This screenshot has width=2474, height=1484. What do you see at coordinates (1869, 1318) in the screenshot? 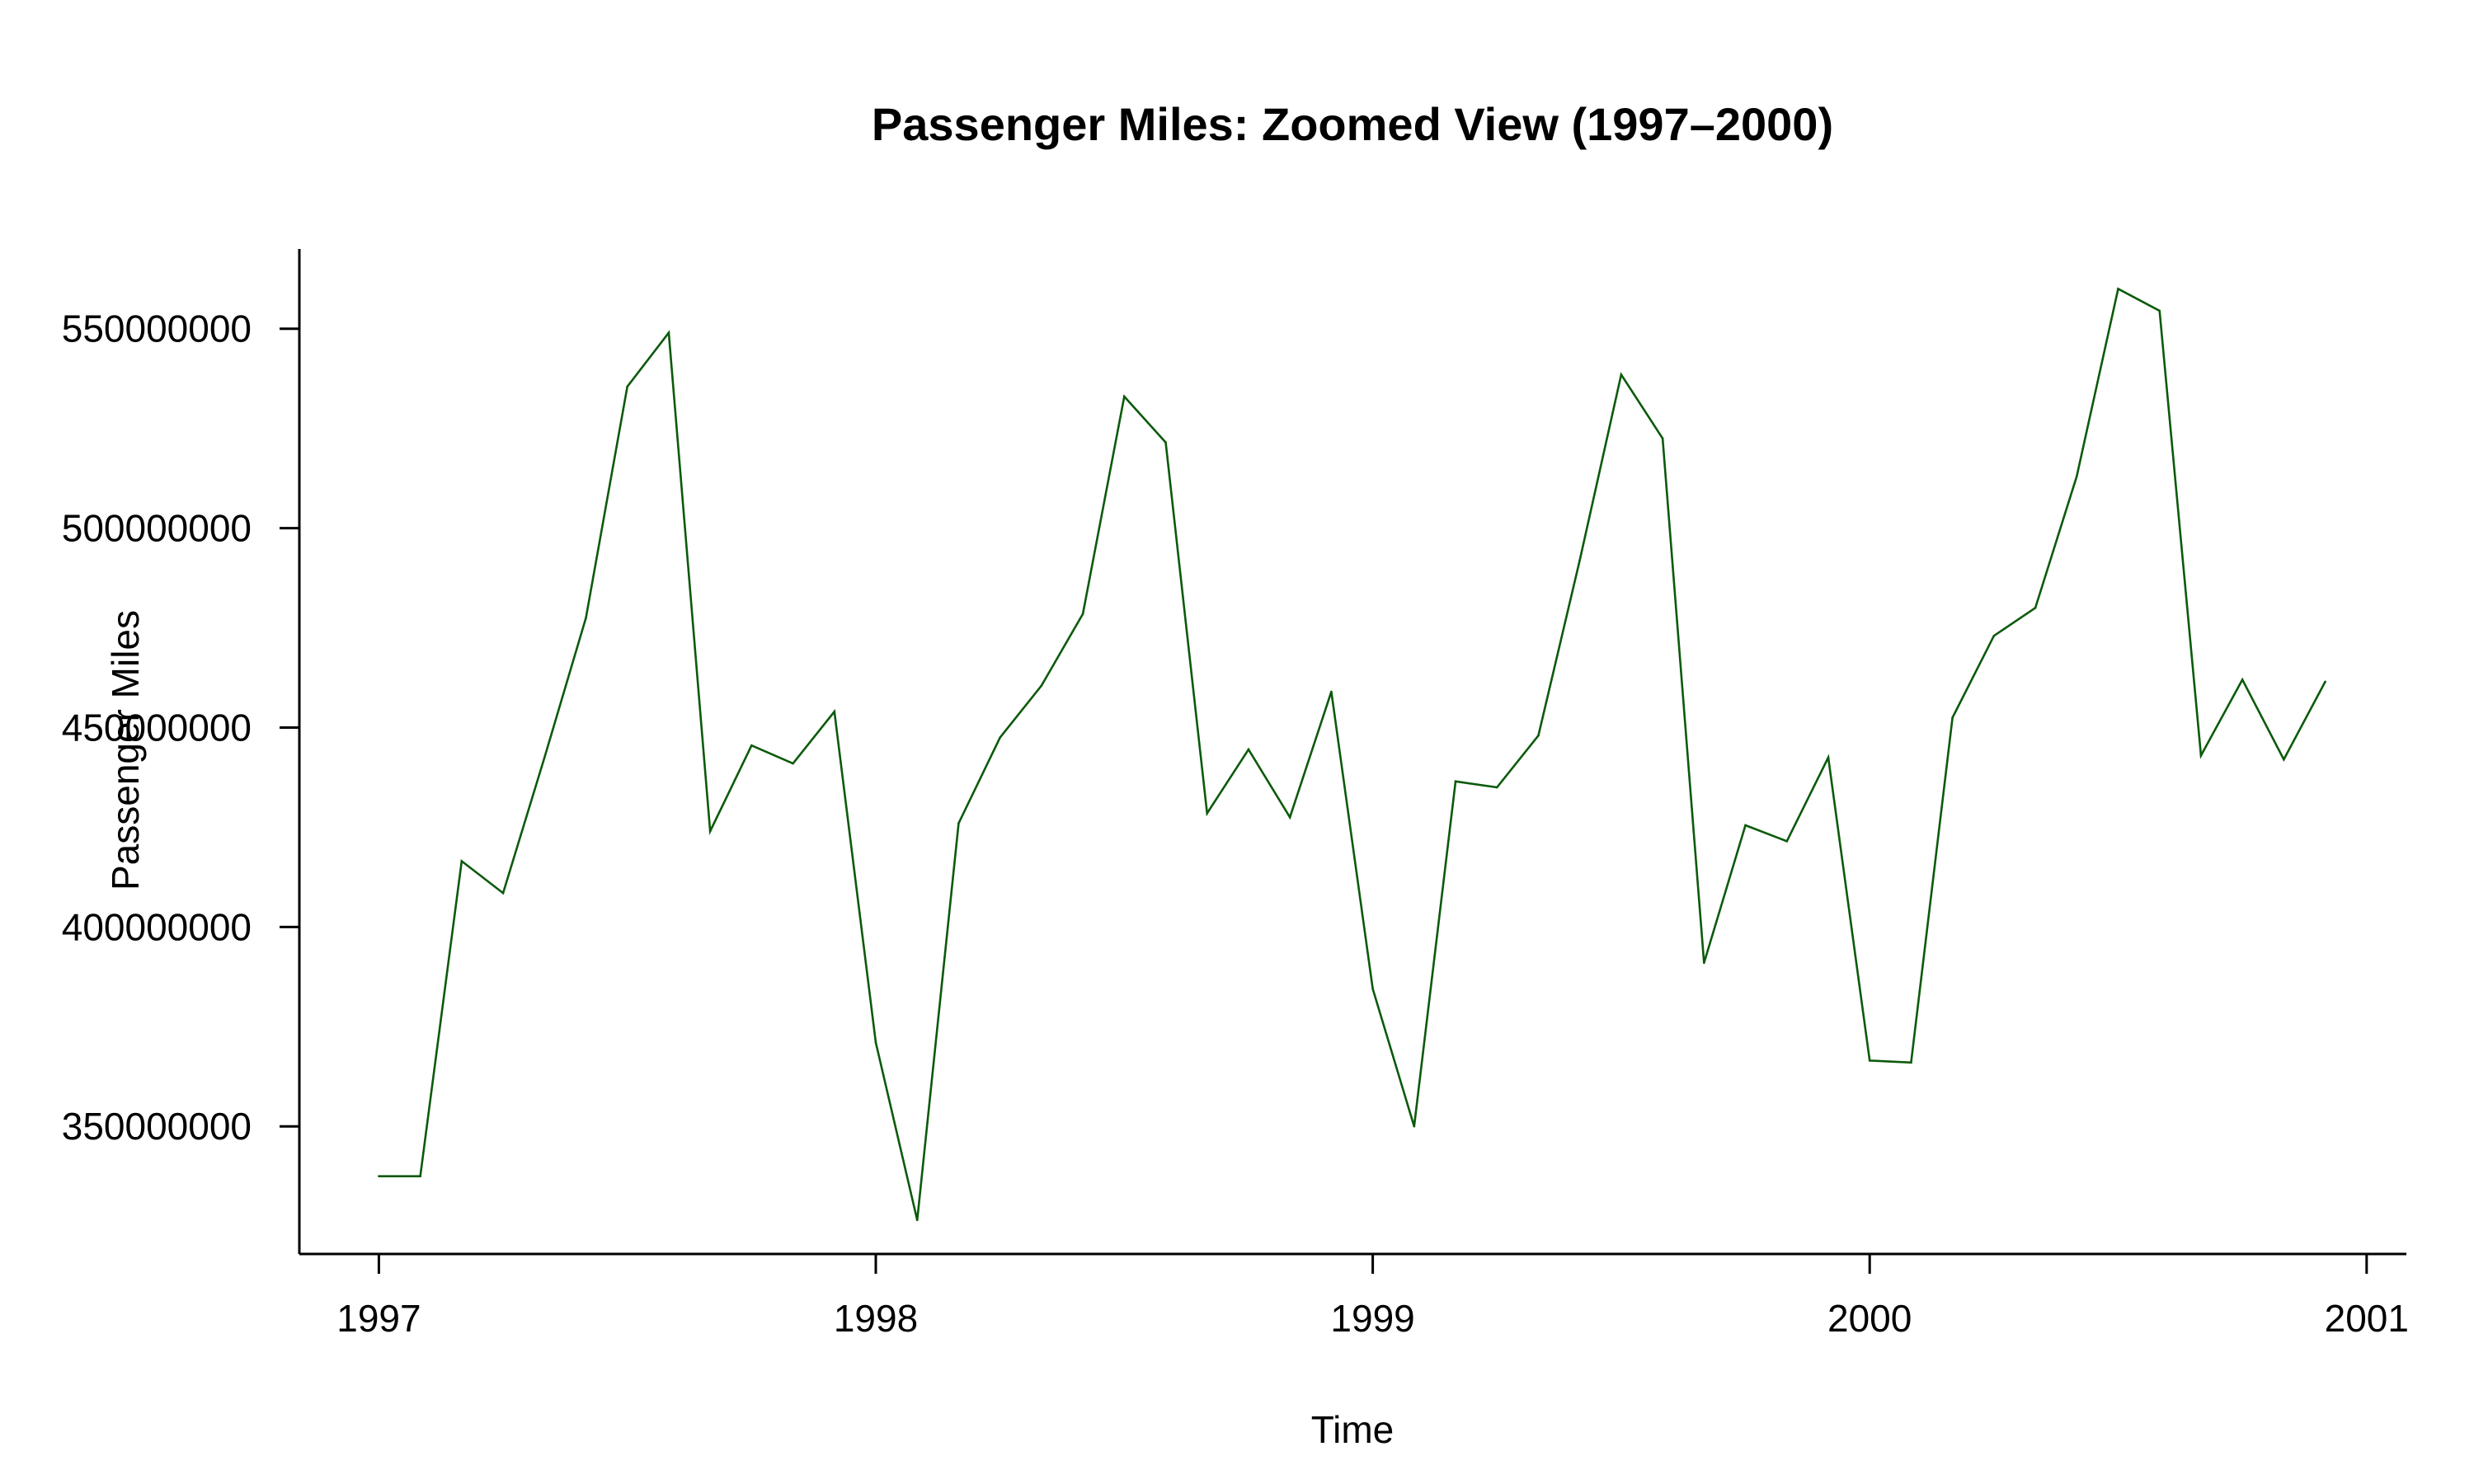
I see `x-tick-label: 2000` at bounding box center [1869, 1318].